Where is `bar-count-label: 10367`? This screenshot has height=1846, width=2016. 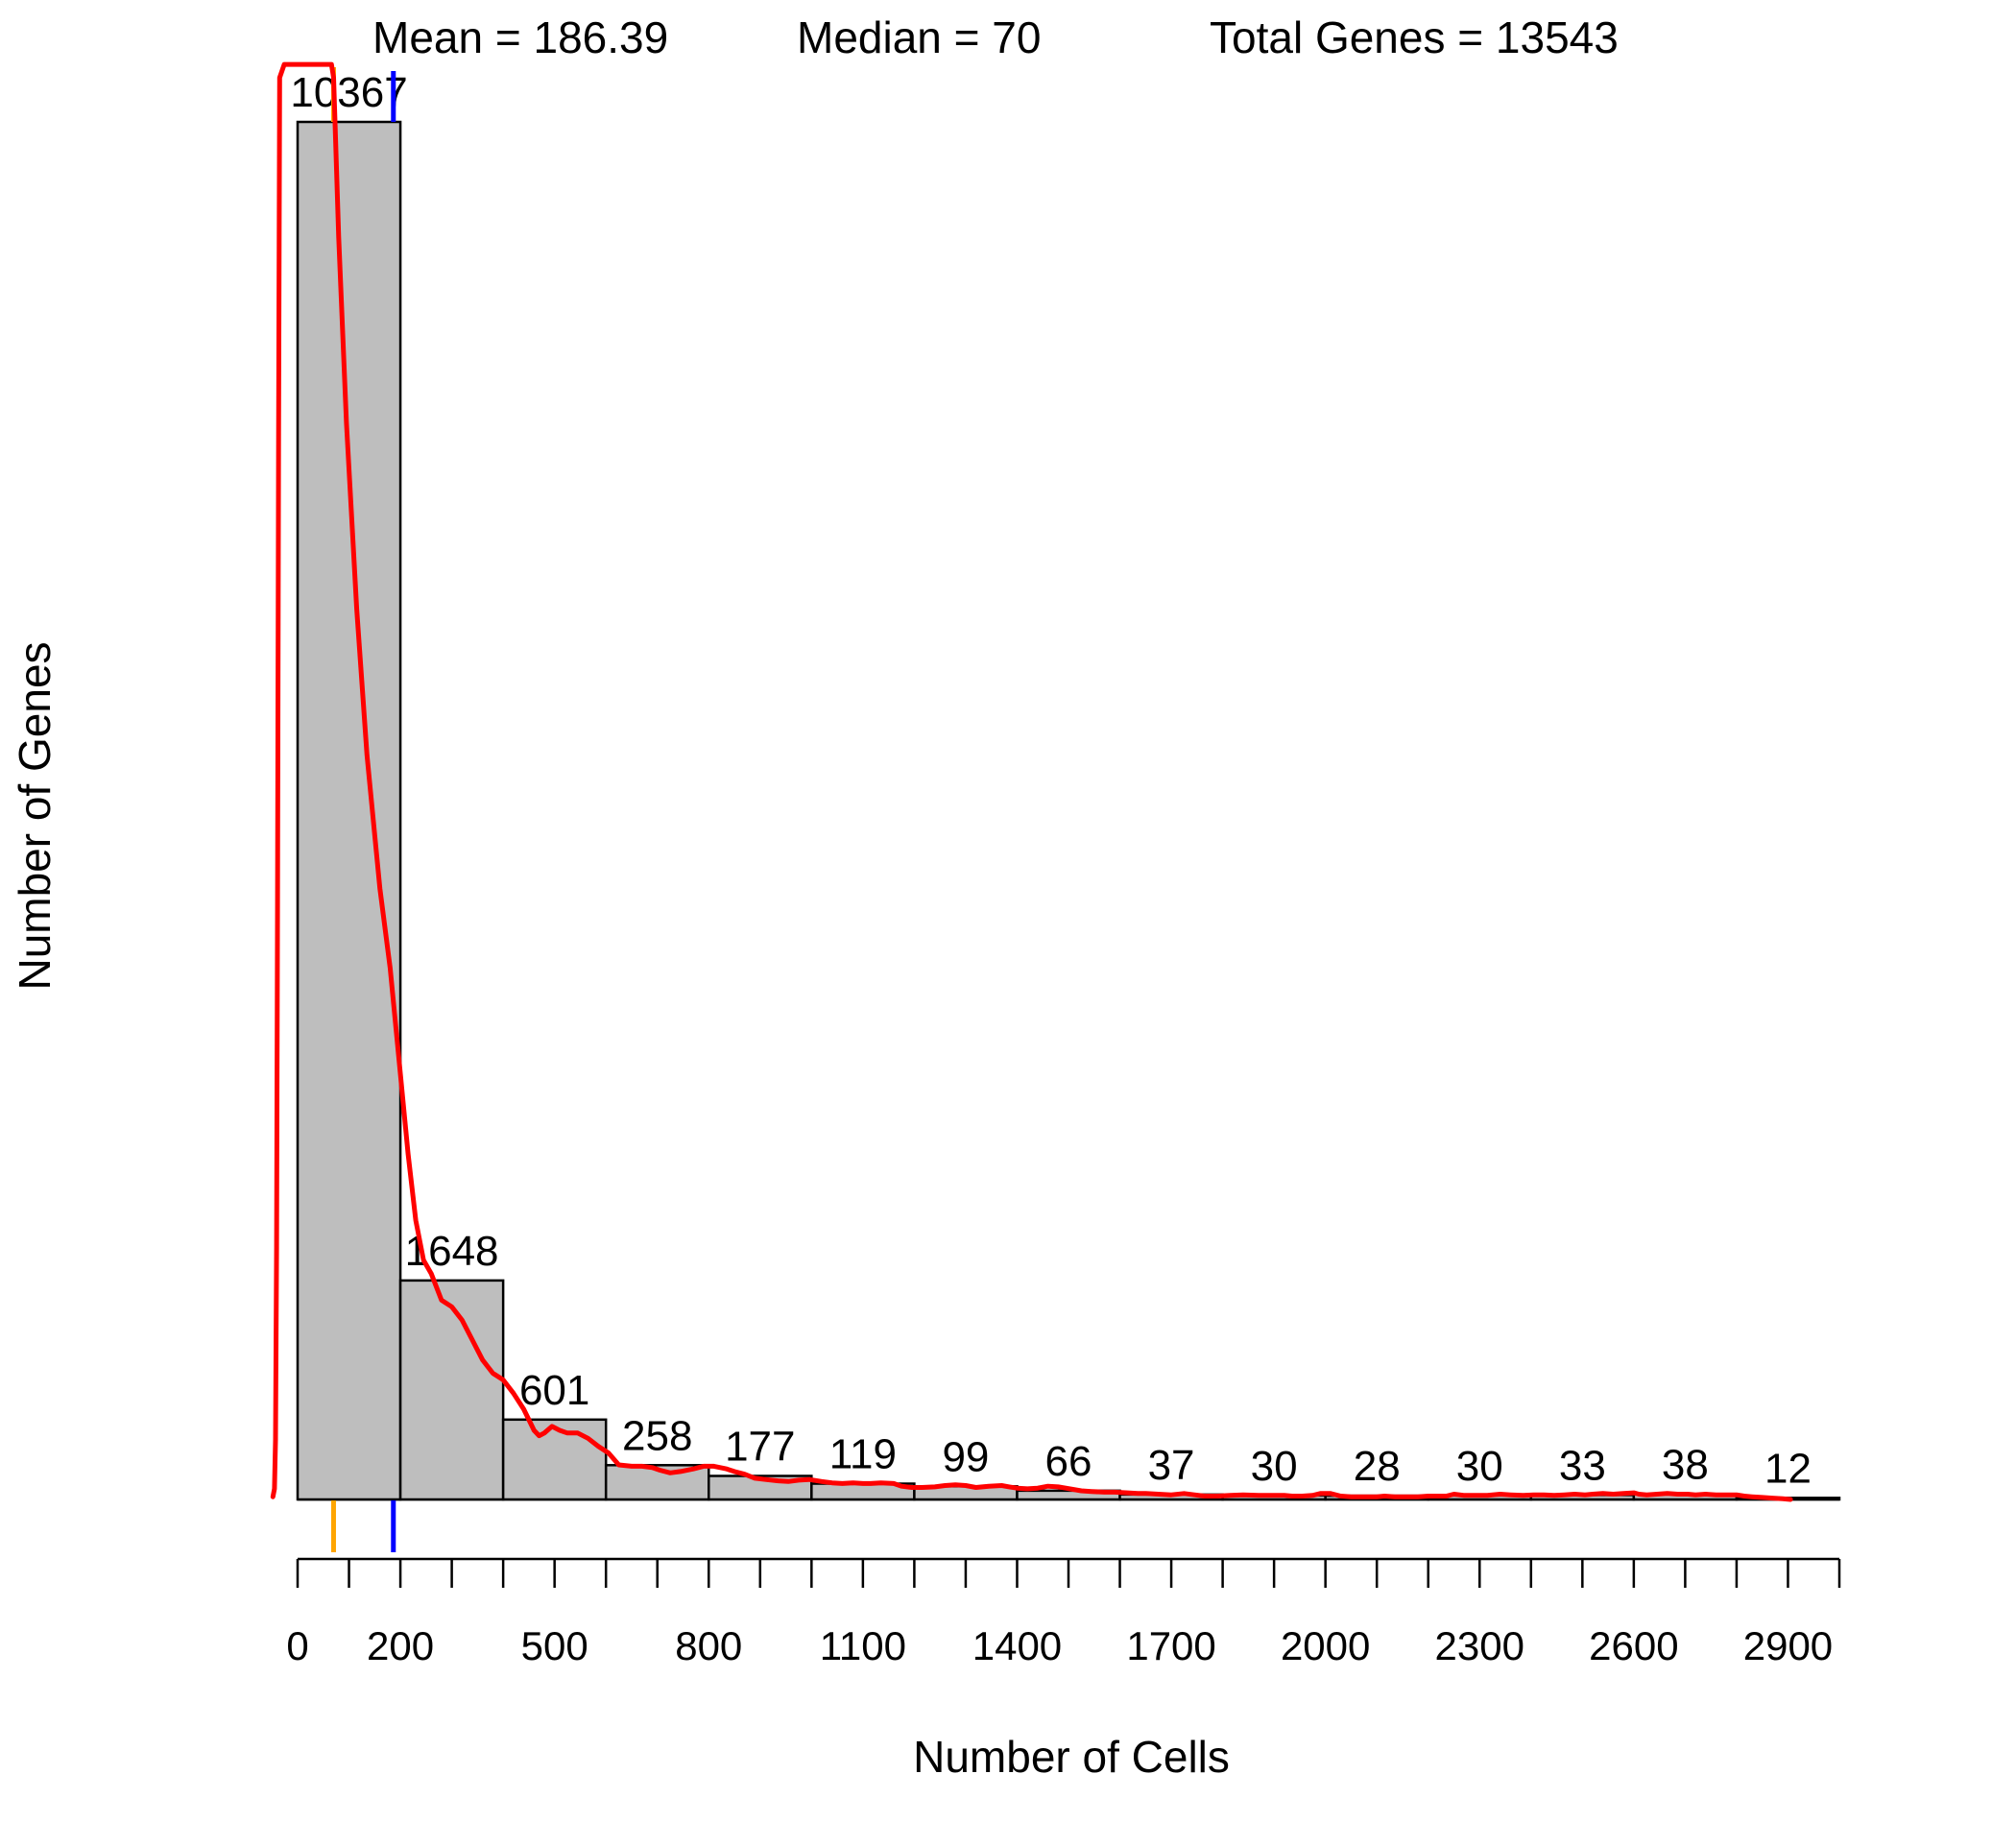 bar-count-label: 10367 is located at coordinates (348, 92).